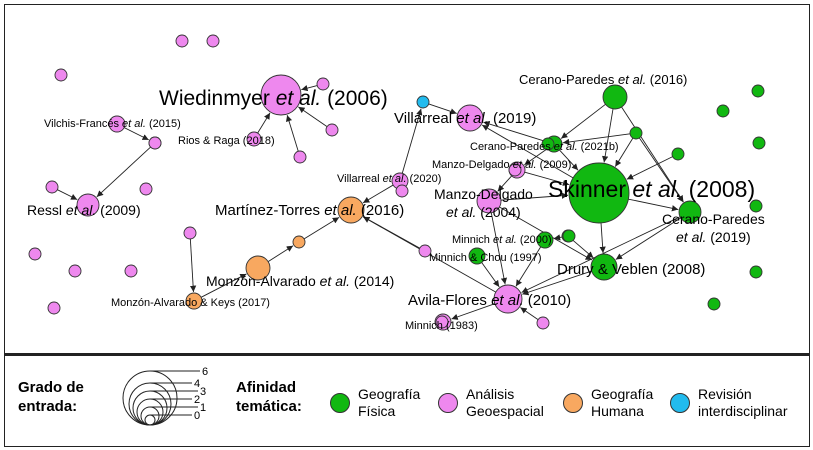 The width and height of the screenshot is (813, 450). Describe the element at coordinates (508, 299) in the screenshot. I see `node-avila-flores` at that location.